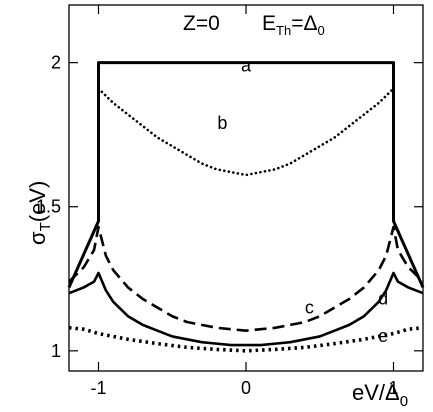  Describe the element at coordinates (293, 25) in the screenshot. I see `title-eth: ETh=Δ0` at that location.